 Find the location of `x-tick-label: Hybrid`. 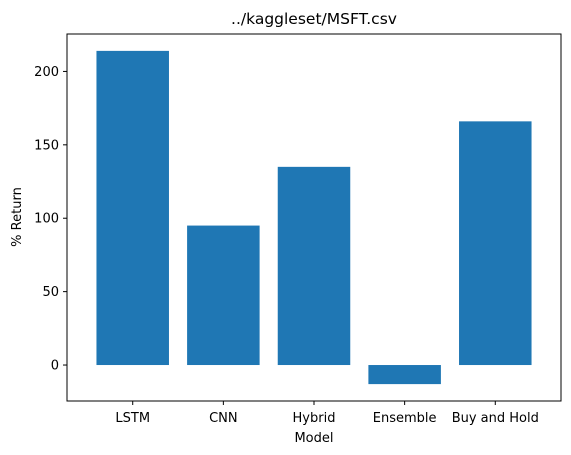

x-tick-label: Hybrid is located at coordinates (314, 418).